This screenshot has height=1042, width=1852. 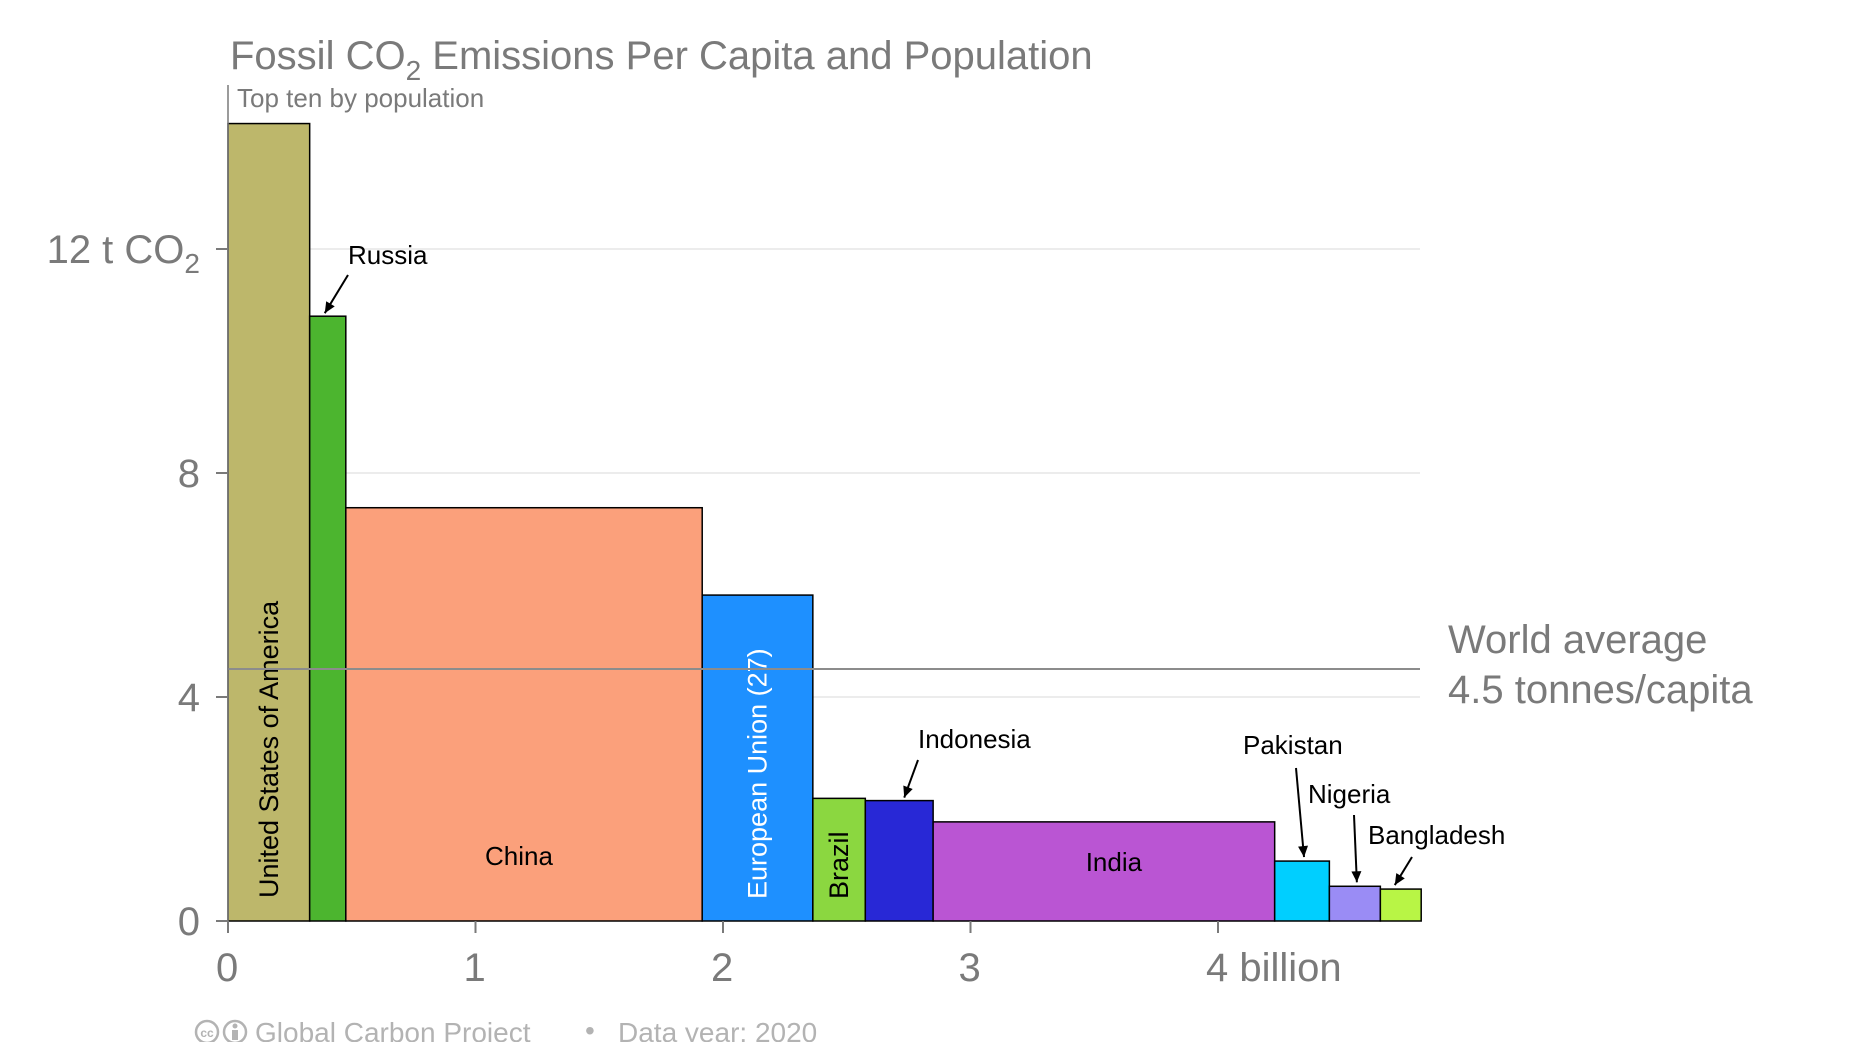 What do you see at coordinates (1355, 848) in the screenshot?
I see `nigeria-arrow` at bounding box center [1355, 848].